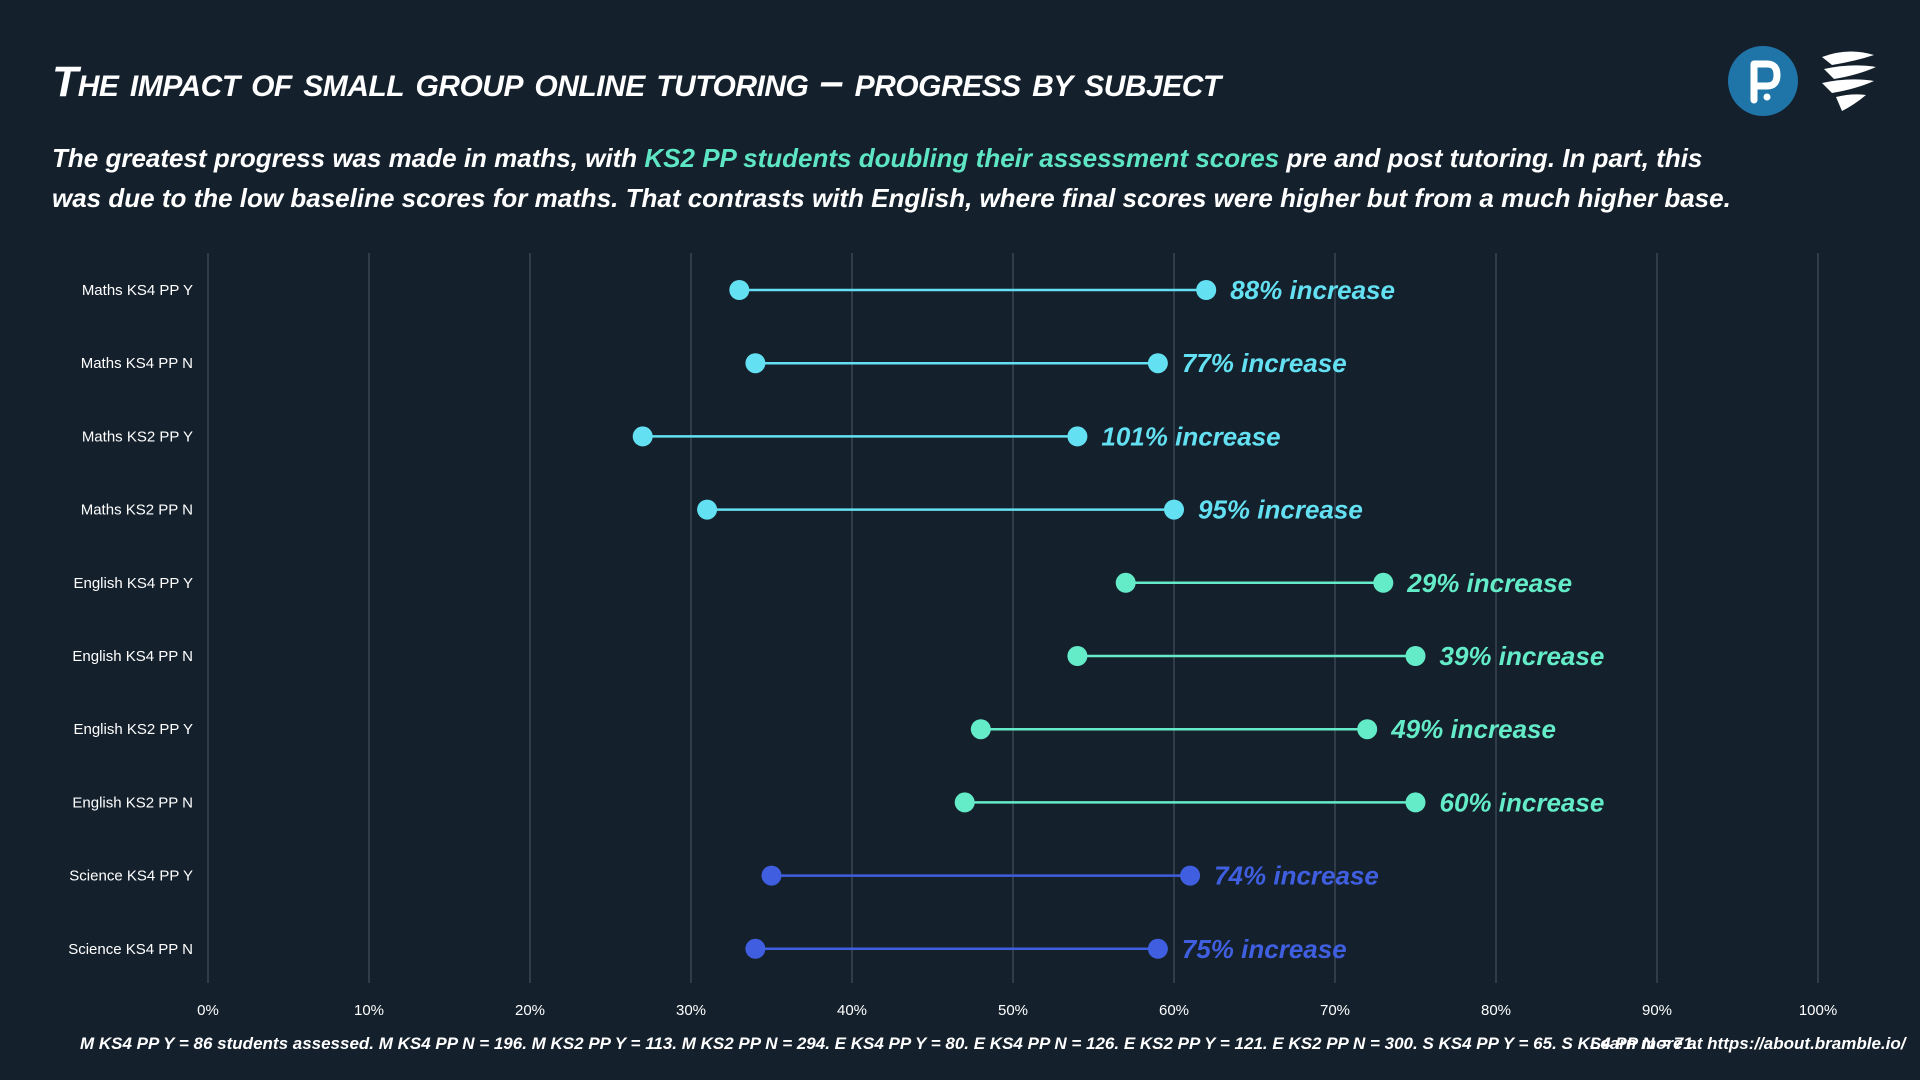 The image size is (1920, 1080). What do you see at coordinates (1013, 1010) in the screenshot?
I see `x-tick-label: 50%` at bounding box center [1013, 1010].